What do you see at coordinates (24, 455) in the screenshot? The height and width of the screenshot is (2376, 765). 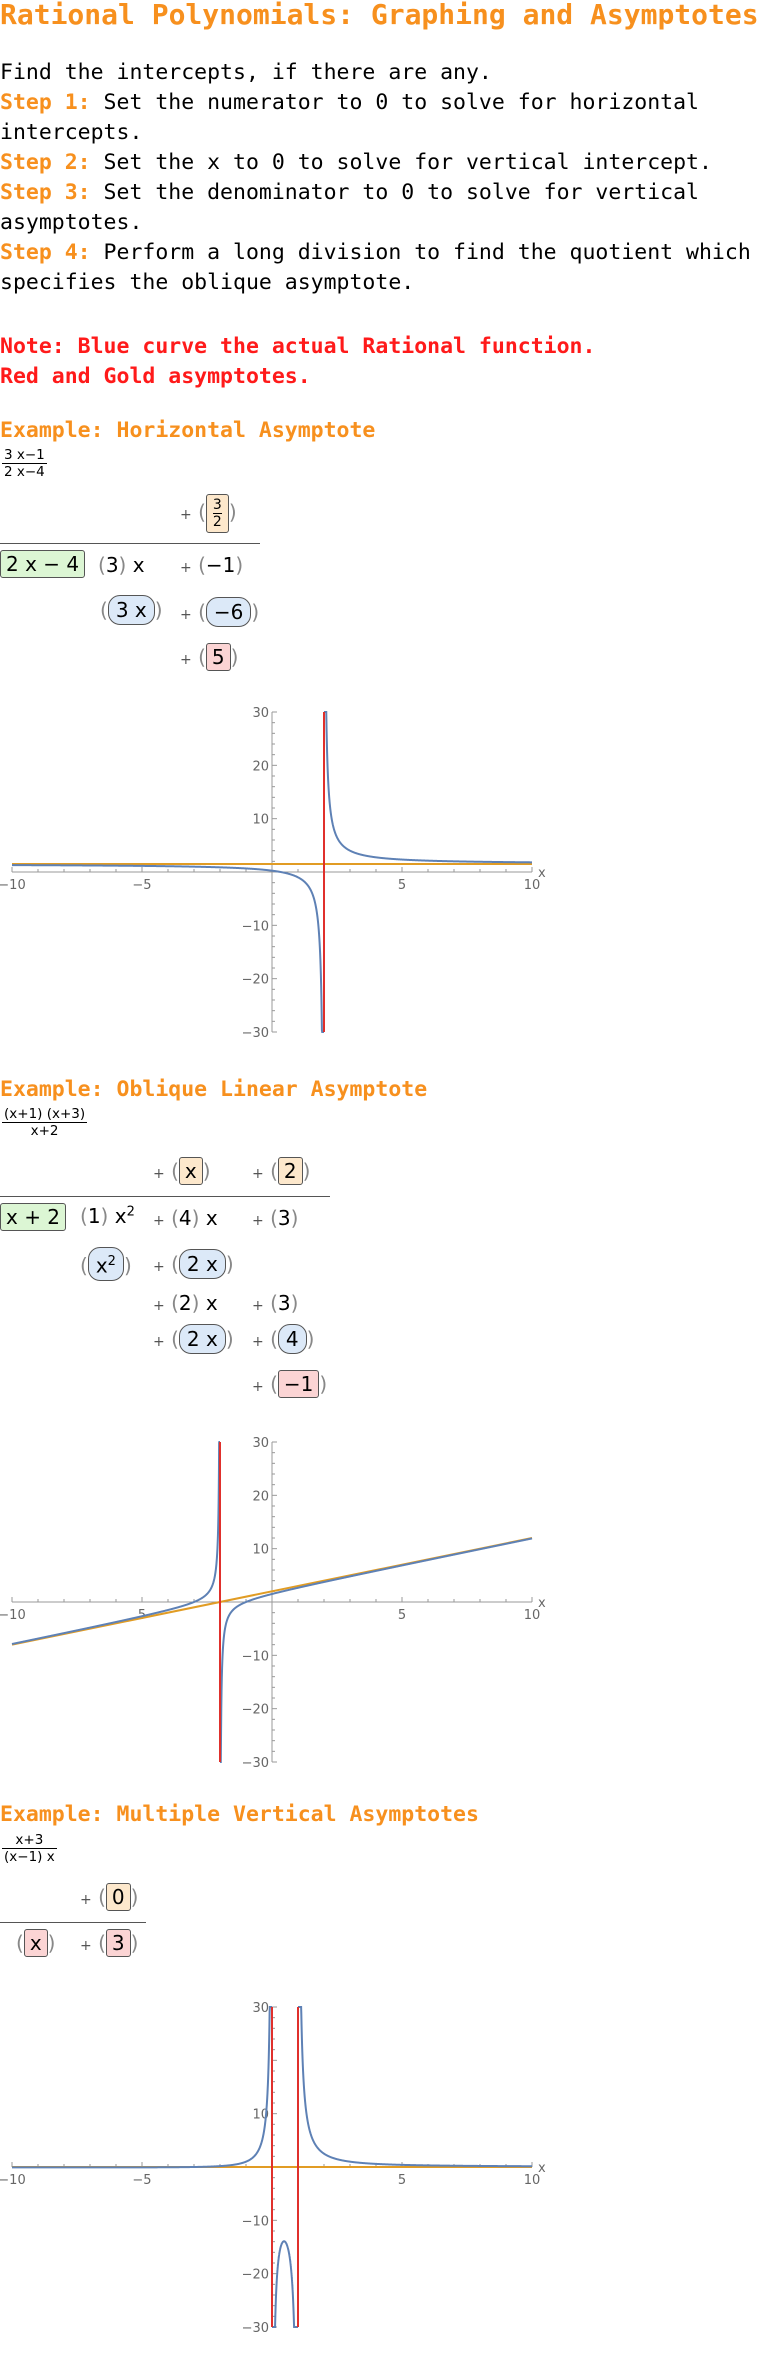 I see `numerator: 3 x−1` at bounding box center [24, 455].